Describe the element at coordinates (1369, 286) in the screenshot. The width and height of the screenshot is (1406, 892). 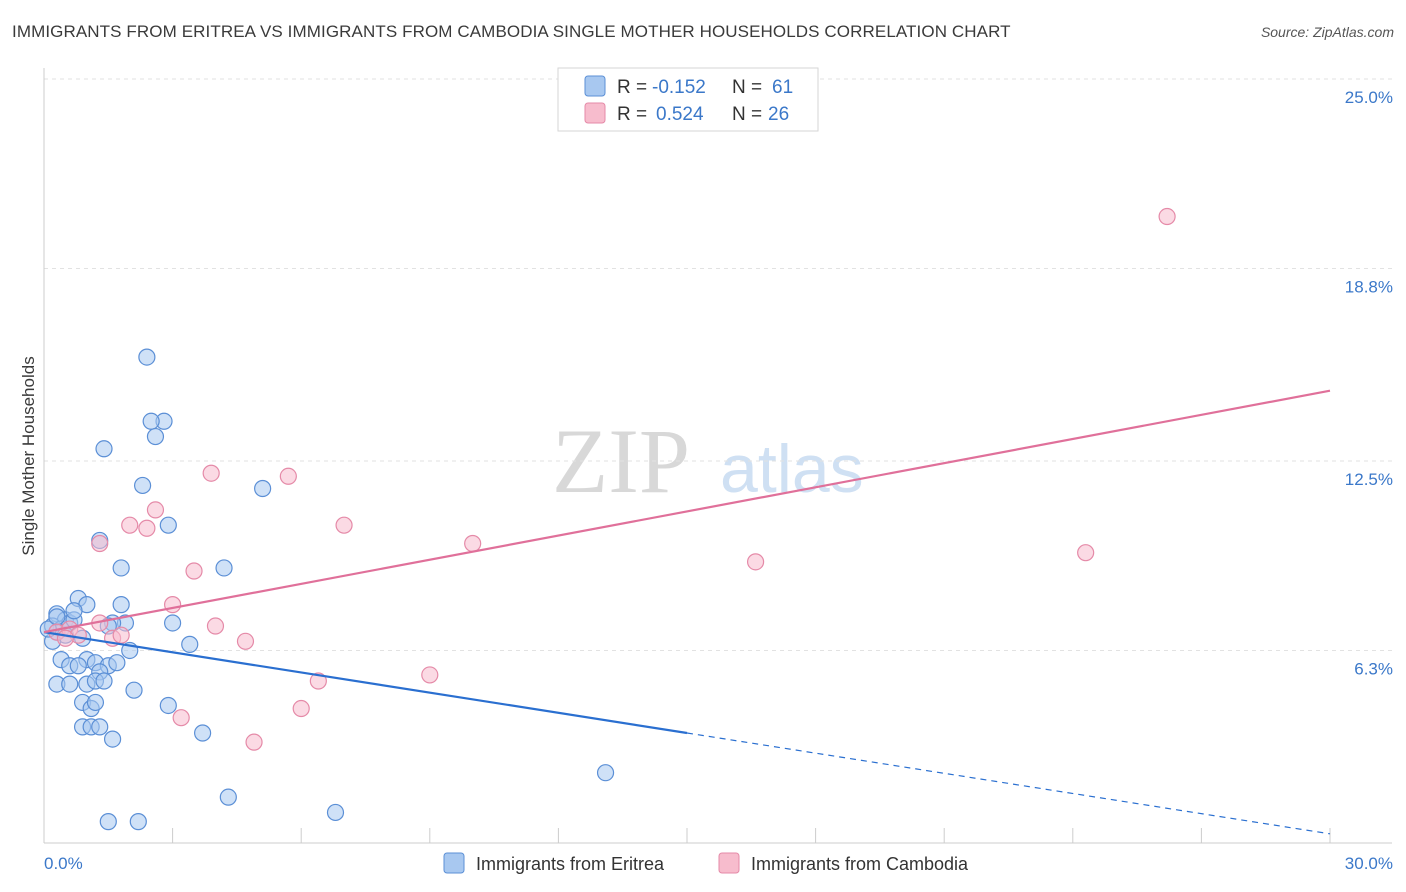
I see `y-tick-label: 18.8%` at that location.